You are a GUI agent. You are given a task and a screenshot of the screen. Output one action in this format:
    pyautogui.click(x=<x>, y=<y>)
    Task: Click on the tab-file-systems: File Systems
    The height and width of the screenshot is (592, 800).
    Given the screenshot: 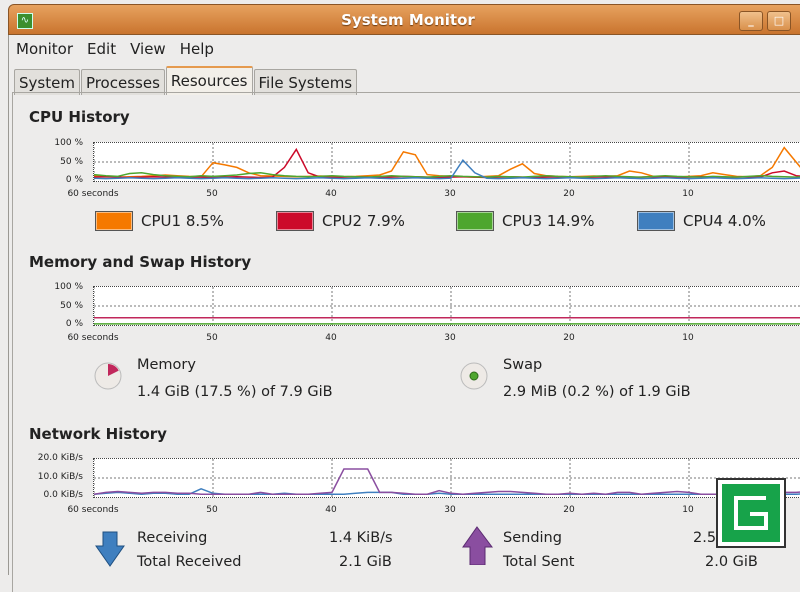 What is the action you would take?
    pyautogui.click(x=305, y=82)
    